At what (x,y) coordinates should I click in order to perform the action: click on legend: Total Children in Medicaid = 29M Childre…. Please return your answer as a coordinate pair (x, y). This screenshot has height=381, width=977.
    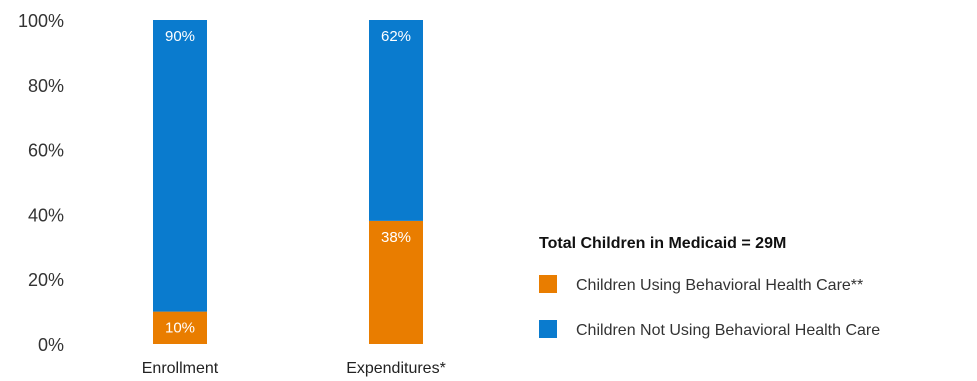
    Looking at the image, I should click on (709, 287).